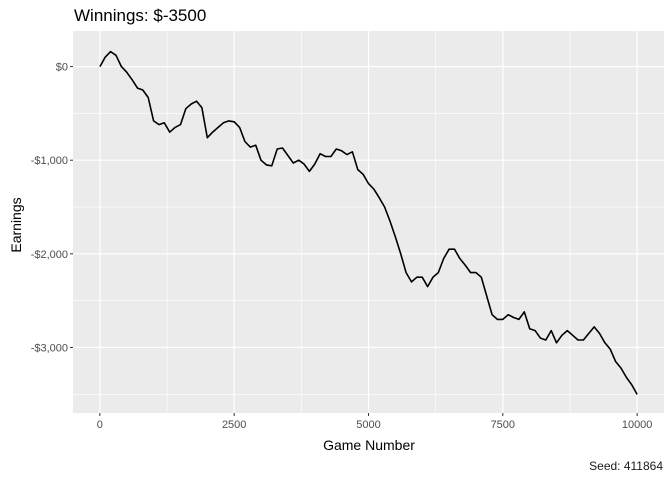 Image resolution: width=672 pixels, height=480 pixels. Describe the element at coordinates (626, 466) in the screenshot. I see `seed-caption: Seed: 411864` at that location.